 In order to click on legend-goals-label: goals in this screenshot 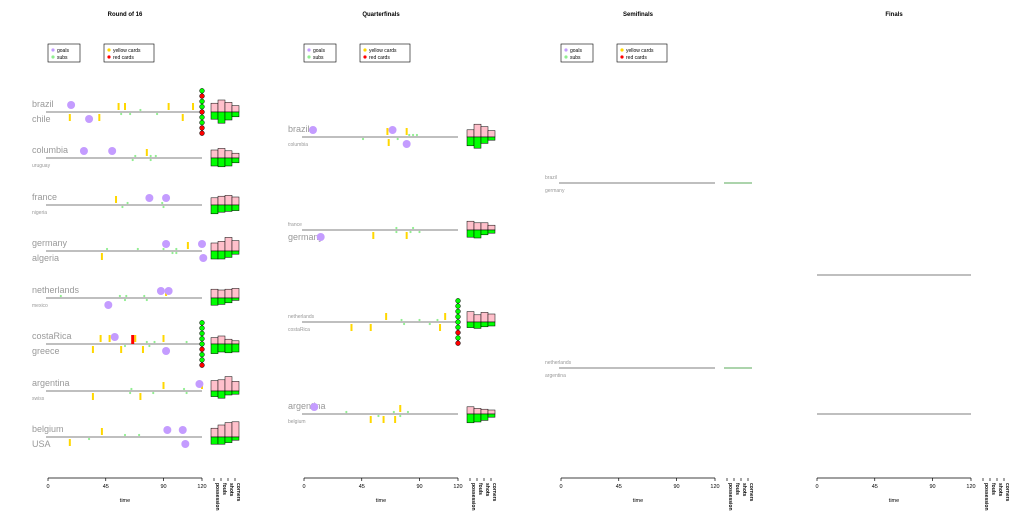, I will do `click(319, 51)`.